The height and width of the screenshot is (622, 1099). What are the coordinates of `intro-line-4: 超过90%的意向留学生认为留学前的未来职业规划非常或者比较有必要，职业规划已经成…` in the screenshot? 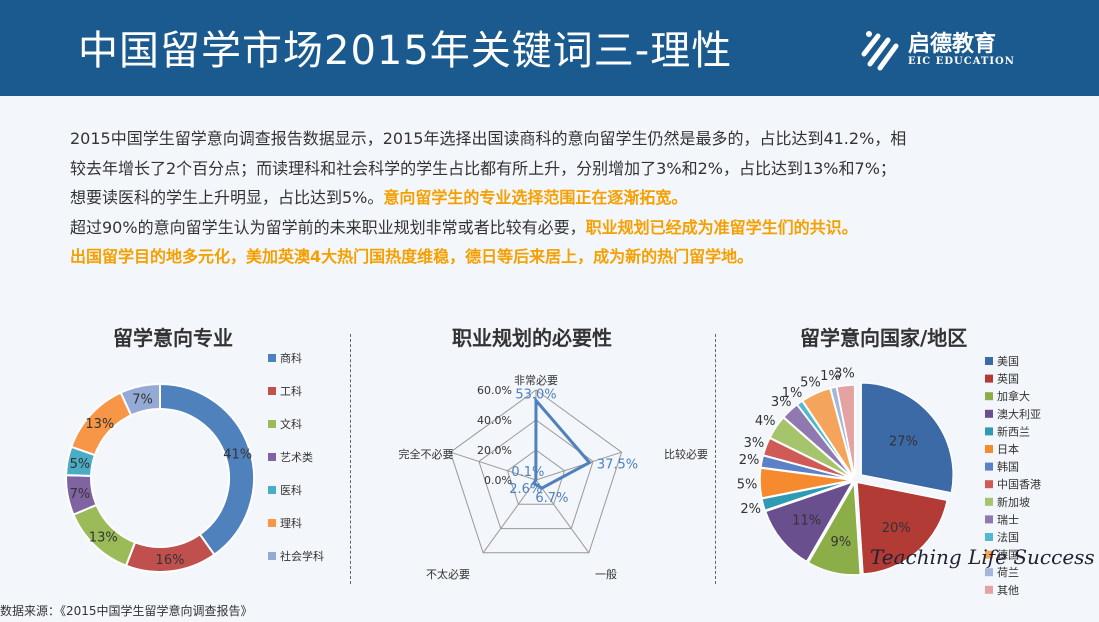 It's located at (560, 228).